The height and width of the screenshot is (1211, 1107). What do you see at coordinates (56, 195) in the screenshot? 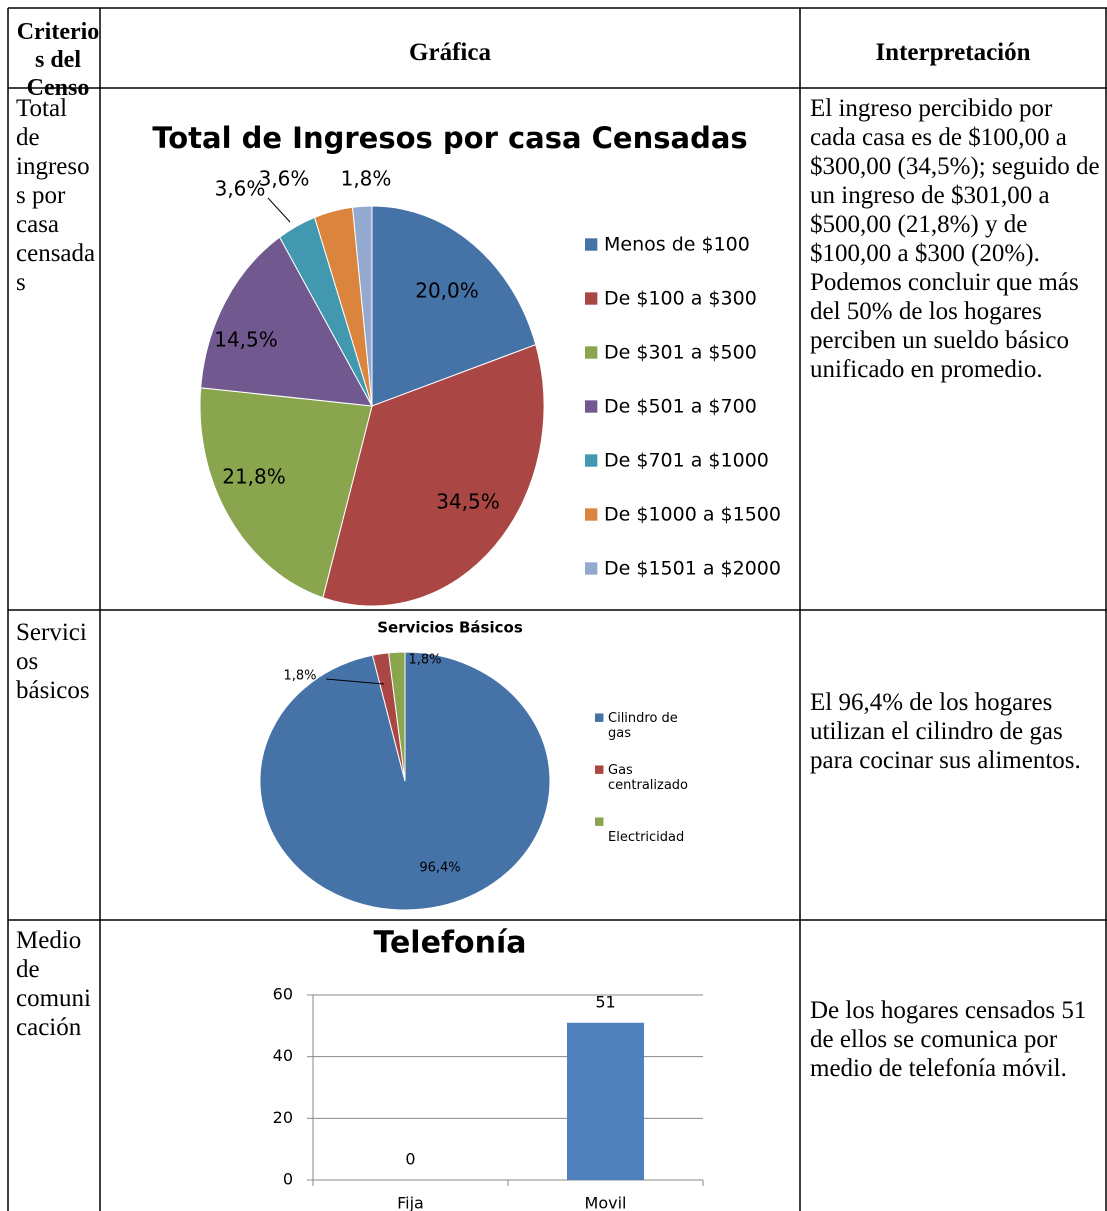
I see `criterion: Total de ingresos por casa censadas` at bounding box center [56, 195].